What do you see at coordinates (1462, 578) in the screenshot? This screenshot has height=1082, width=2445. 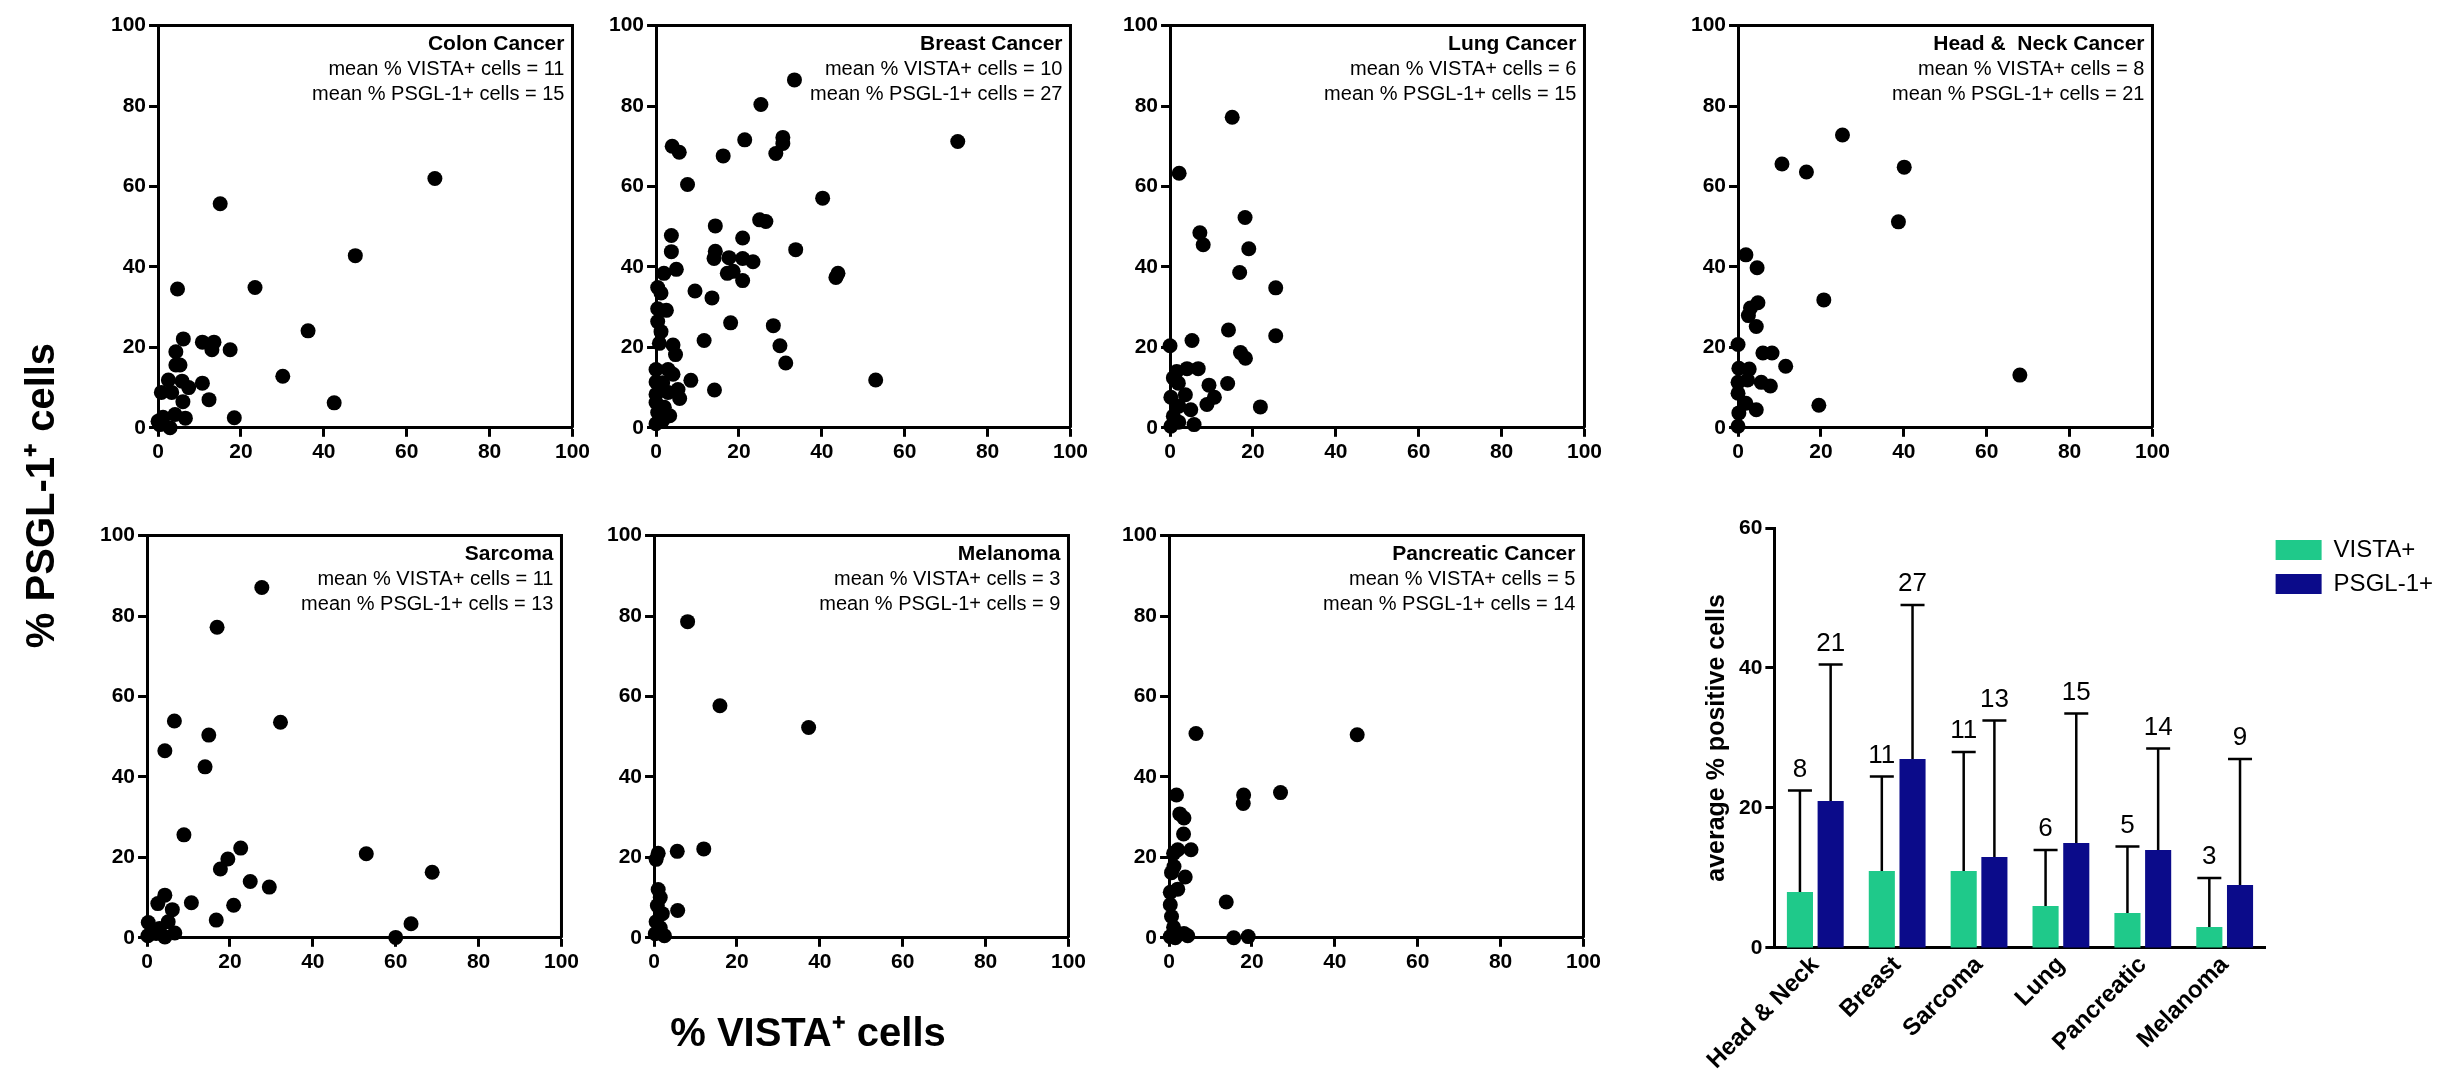 I see `annotation: mean % VISTA+ cells = 5` at bounding box center [1462, 578].